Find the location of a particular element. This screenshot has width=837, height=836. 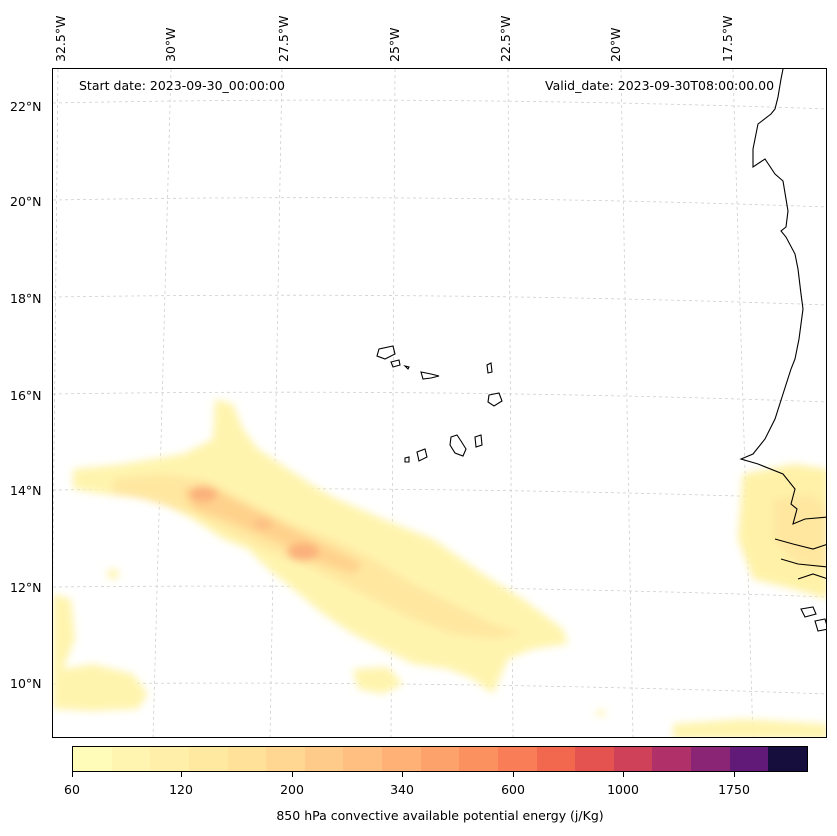

cape-southeast is located at coordinates (749, 728).